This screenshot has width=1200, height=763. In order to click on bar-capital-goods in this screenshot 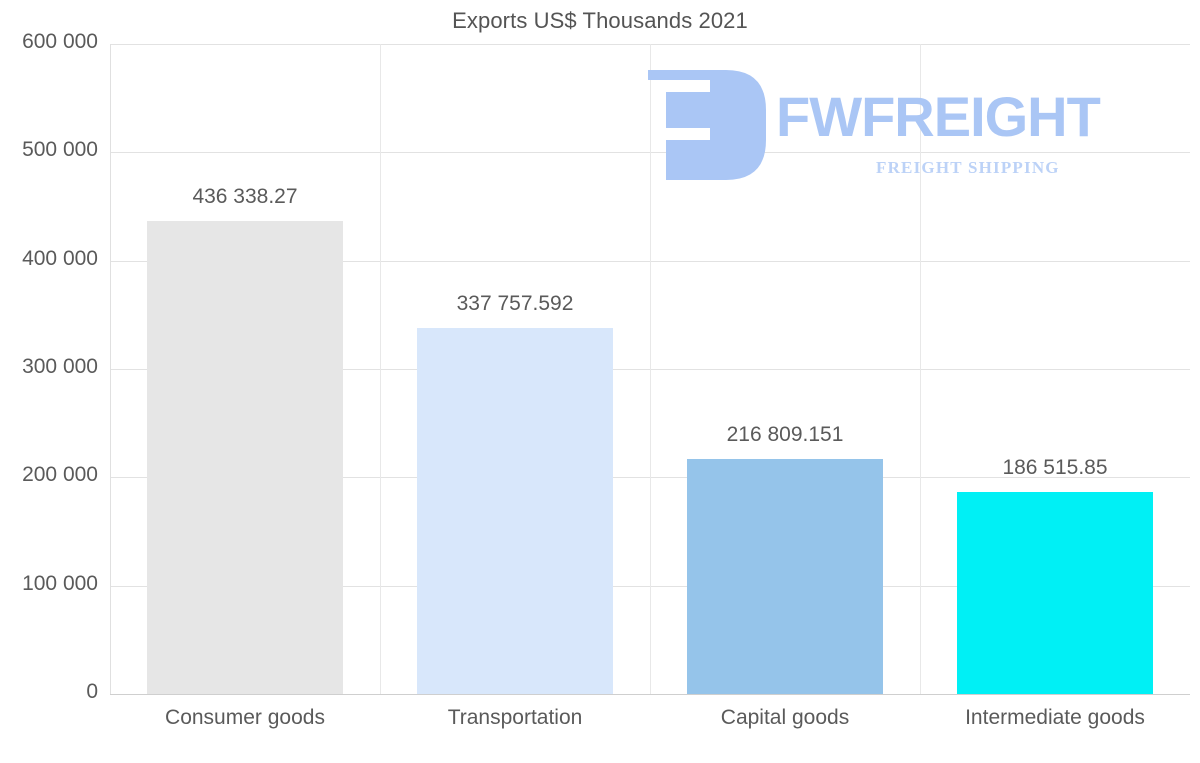, I will do `click(785, 576)`.